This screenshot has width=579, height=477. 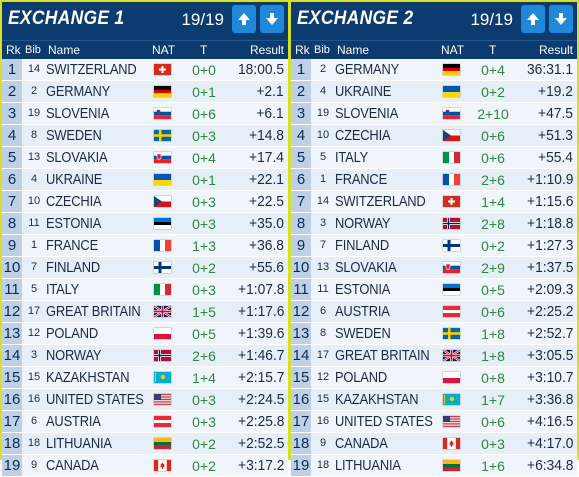 I want to click on bib-cell: 9, so click(x=34, y=465).